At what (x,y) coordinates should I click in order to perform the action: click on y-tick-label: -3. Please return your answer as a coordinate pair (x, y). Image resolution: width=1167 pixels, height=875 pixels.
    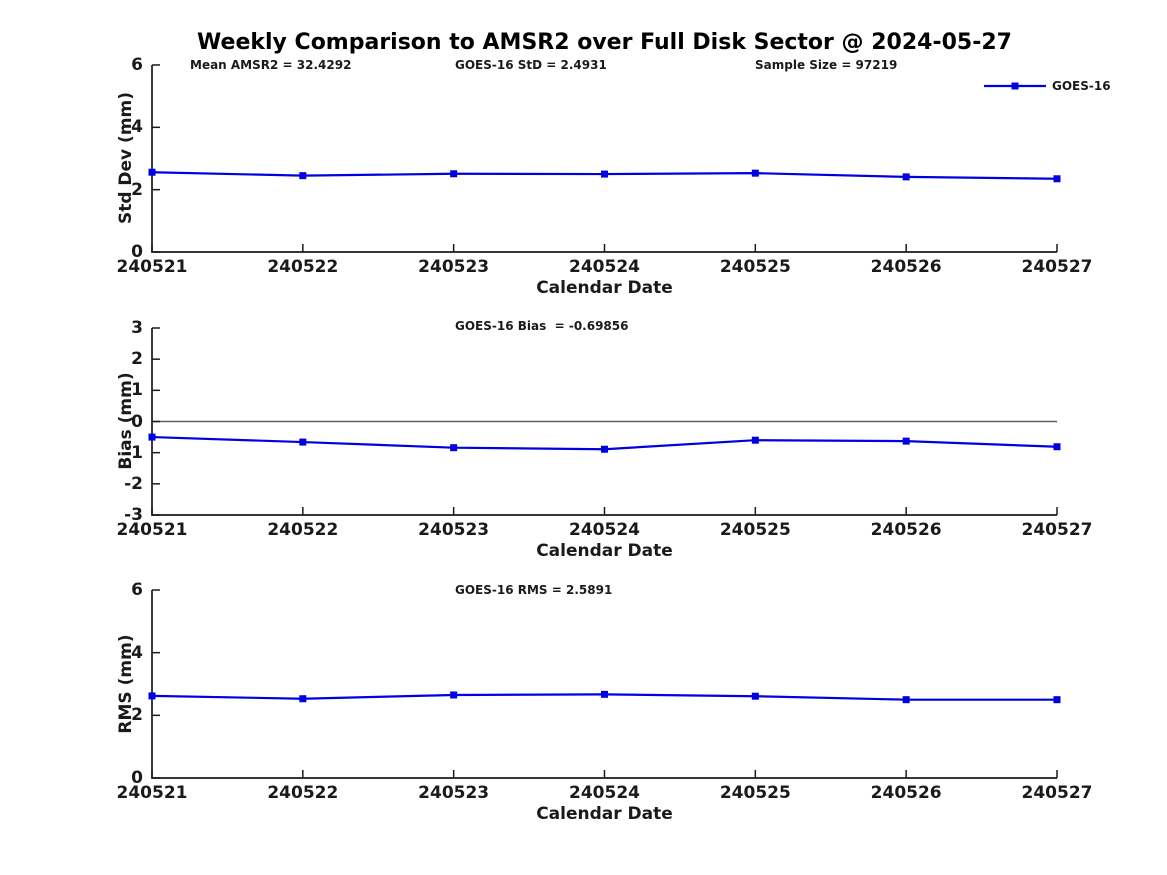
    Looking at the image, I should click on (133, 515).